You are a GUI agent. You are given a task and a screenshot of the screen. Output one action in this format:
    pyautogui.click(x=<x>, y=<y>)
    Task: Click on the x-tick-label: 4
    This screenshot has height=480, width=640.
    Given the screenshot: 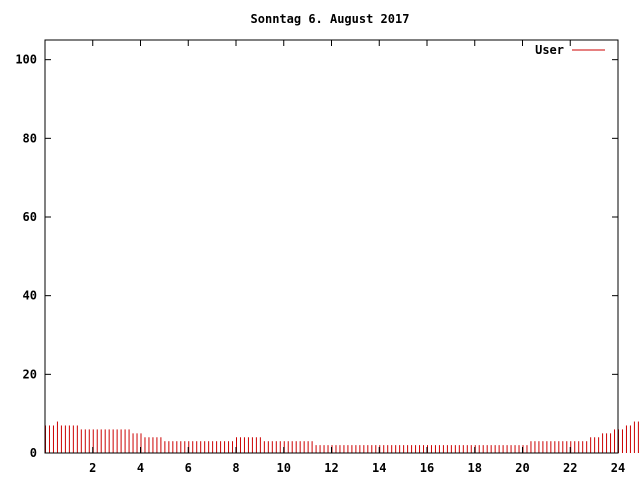 What is the action you would take?
    pyautogui.click(x=140, y=468)
    